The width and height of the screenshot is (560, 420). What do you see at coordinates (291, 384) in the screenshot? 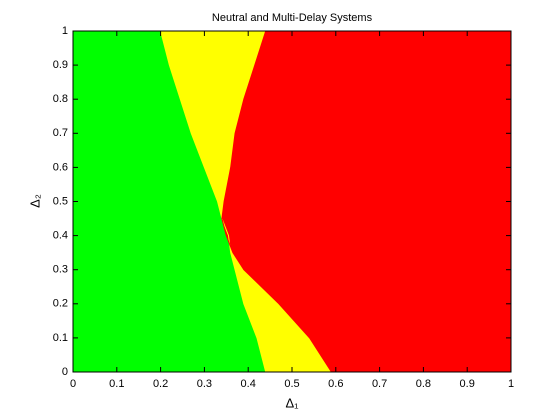
I see `x-tick-label: 0.5` at bounding box center [291, 384].